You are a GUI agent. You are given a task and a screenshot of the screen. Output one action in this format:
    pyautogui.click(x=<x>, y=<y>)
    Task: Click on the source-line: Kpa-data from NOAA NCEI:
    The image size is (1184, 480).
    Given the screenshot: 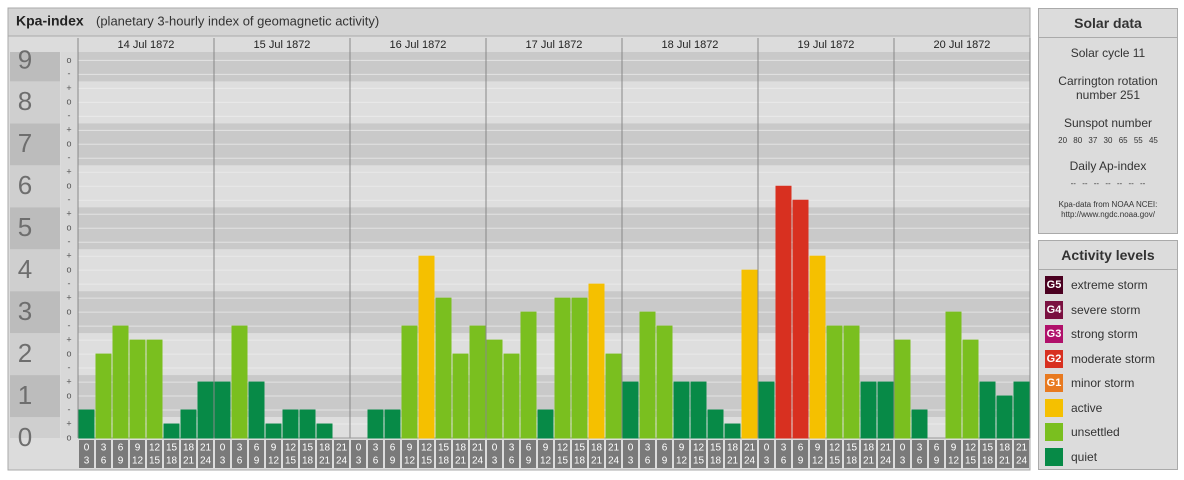 What is the action you would take?
    pyautogui.click(x=1108, y=204)
    